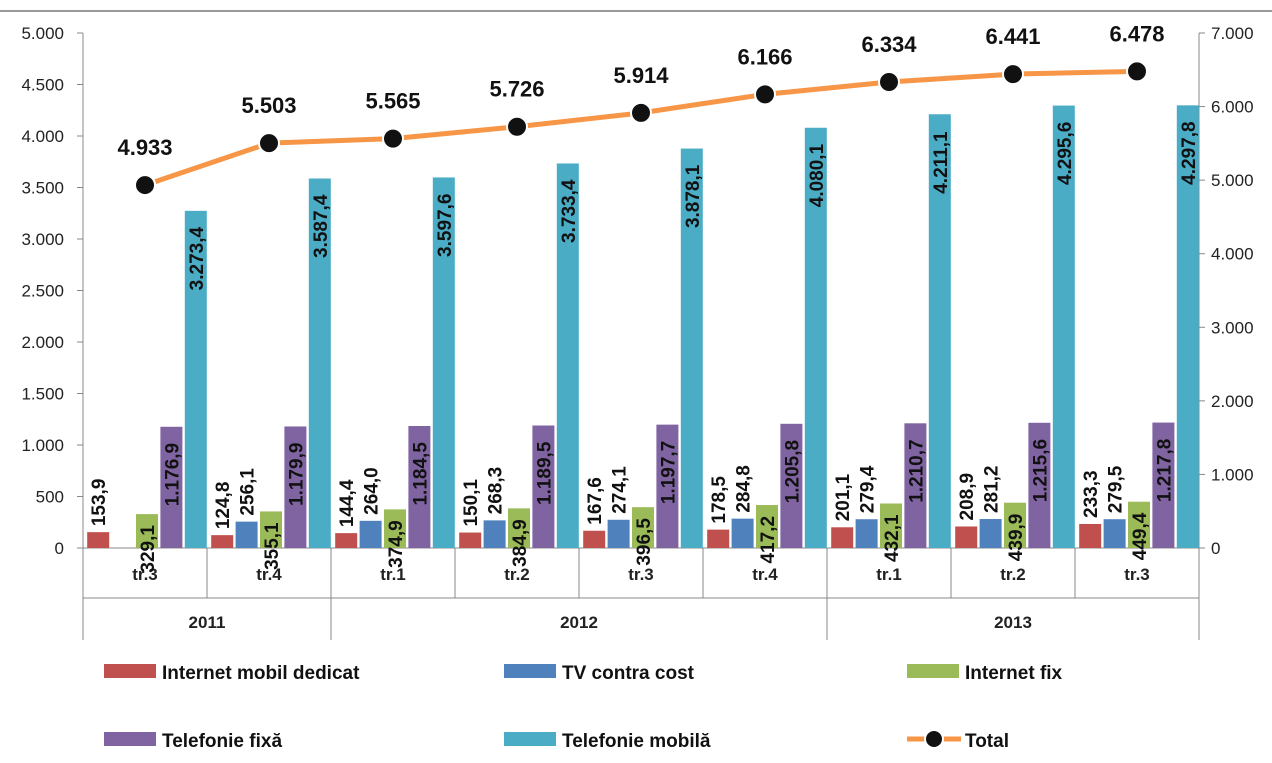 The image size is (1272, 763). I want to click on bar-data-label: 417,2, so click(768, 540).